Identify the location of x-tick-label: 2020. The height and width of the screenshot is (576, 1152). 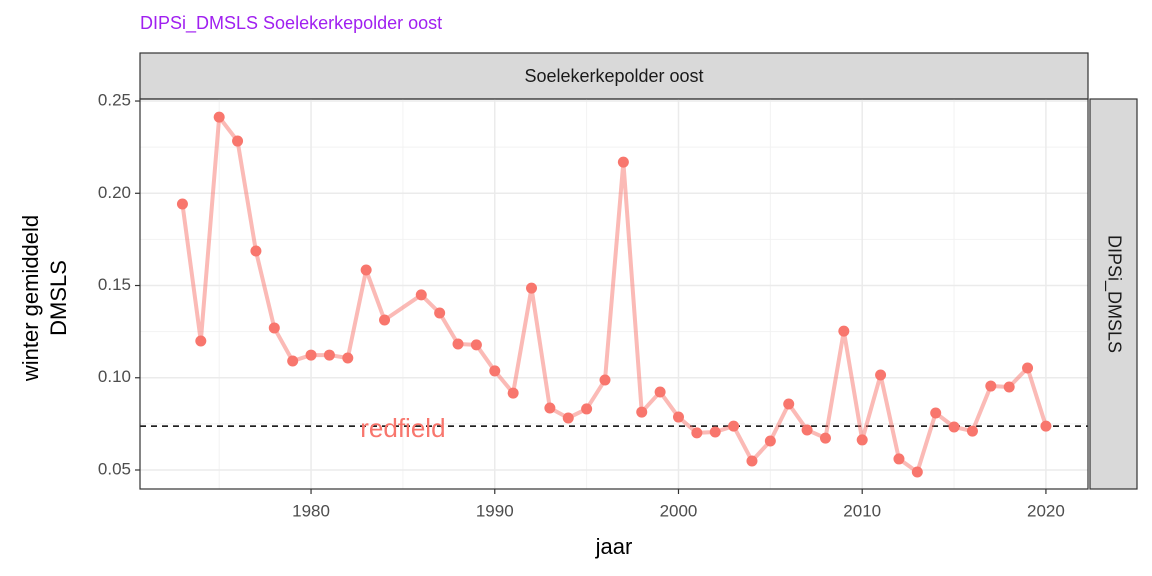
(1046, 510).